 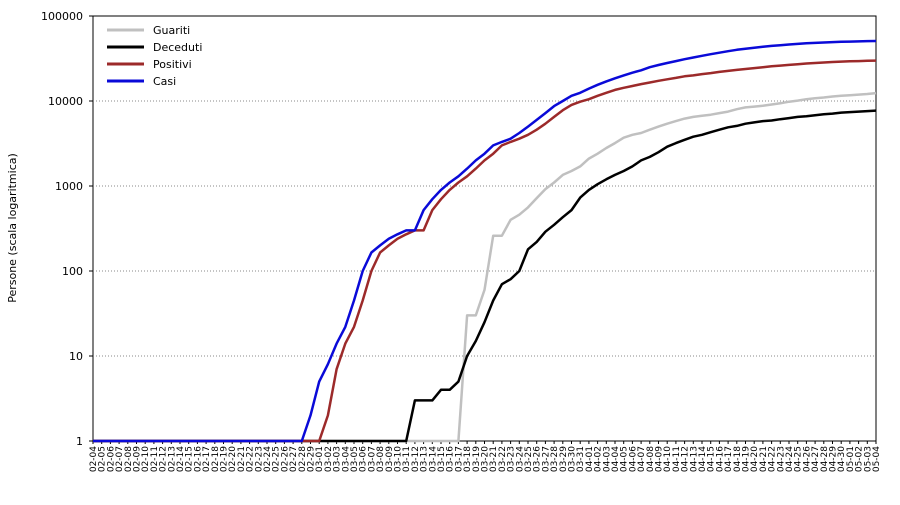 What do you see at coordinates (529, 459) in the screenshot?
I see `x-tick-label: 03-25` at bounding box center [529, 459].